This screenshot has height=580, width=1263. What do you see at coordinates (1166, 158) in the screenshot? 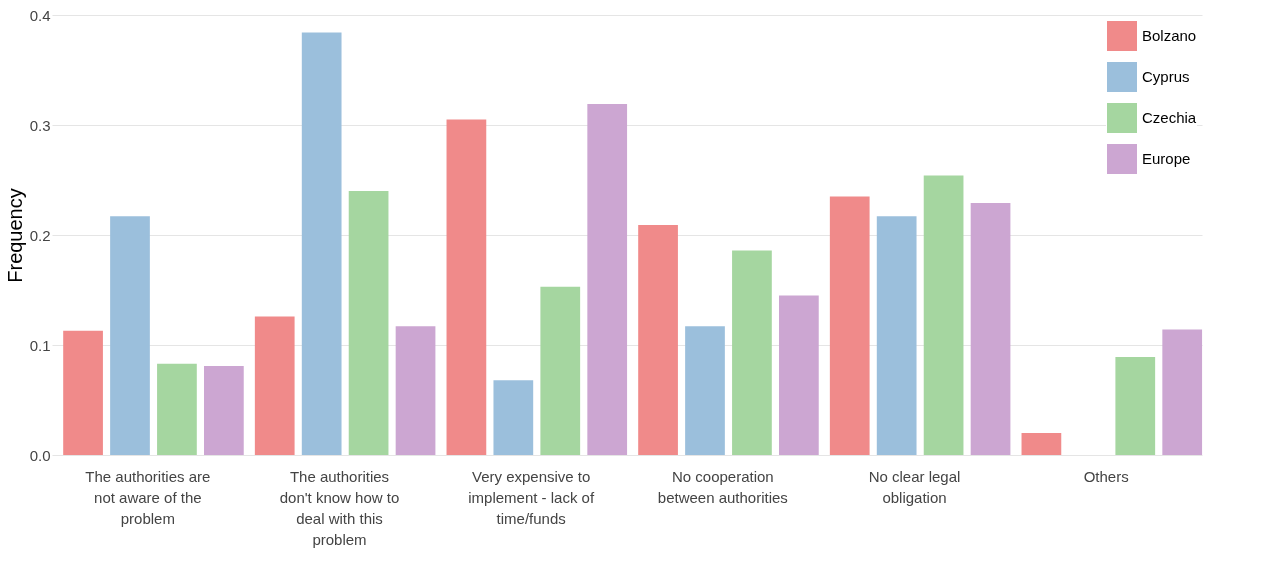
I see `legend-label: Europe` at bounding box center [1166, 158].